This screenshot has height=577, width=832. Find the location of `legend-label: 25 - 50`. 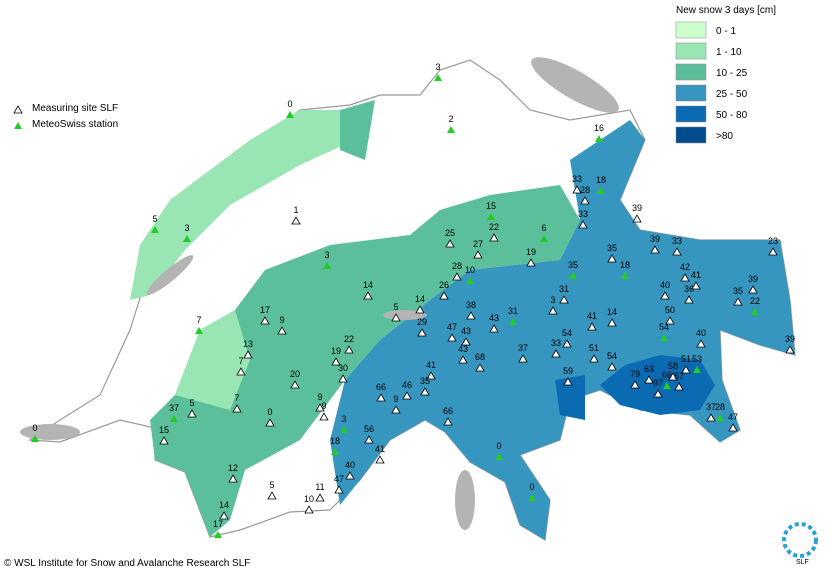

legend-label: 25 - 50 is located at coordinates (732, 94).